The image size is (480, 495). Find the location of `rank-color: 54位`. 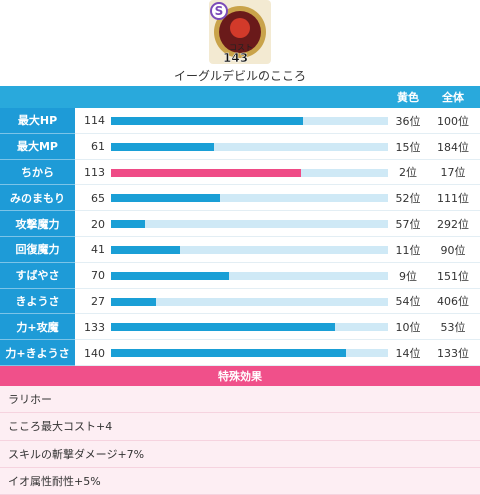

rank-color: 54位 is located at coordinates (408, 302).